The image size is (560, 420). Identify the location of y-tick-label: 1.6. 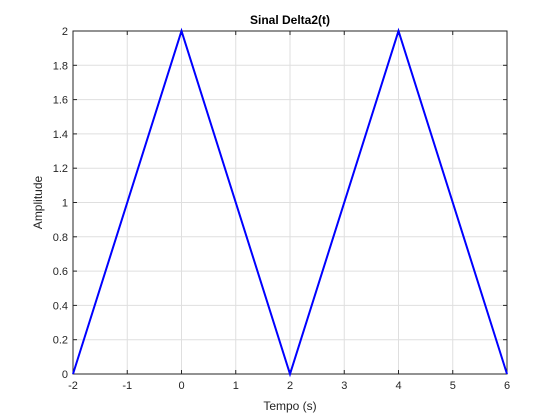
(60, 101).